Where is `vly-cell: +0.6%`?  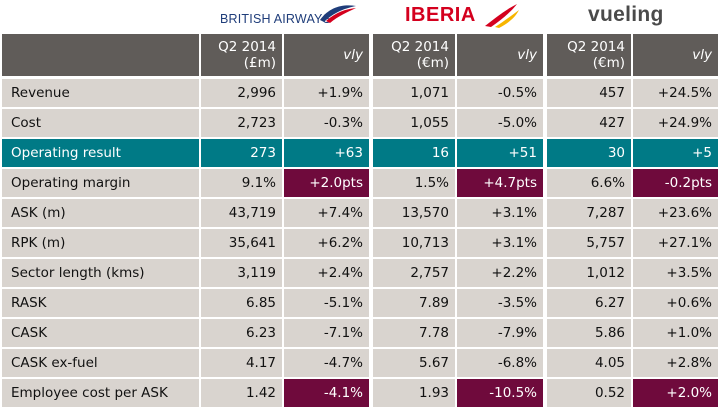 vly-cell: +0.6% is located at coordinates (675, 303).